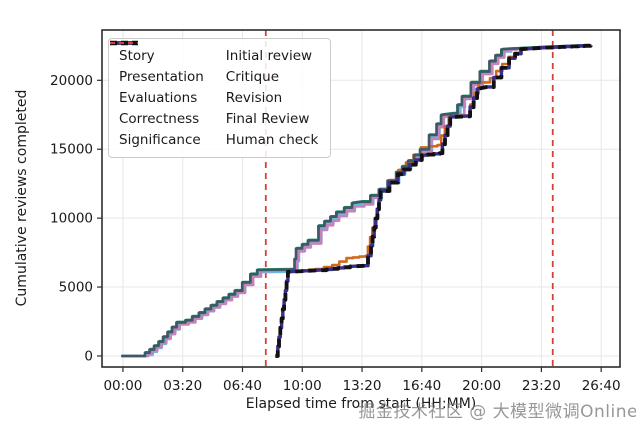  Describe the element at coordinates (76, 288) in the screenshot. I see `y-tick-label: 5000` at that location.